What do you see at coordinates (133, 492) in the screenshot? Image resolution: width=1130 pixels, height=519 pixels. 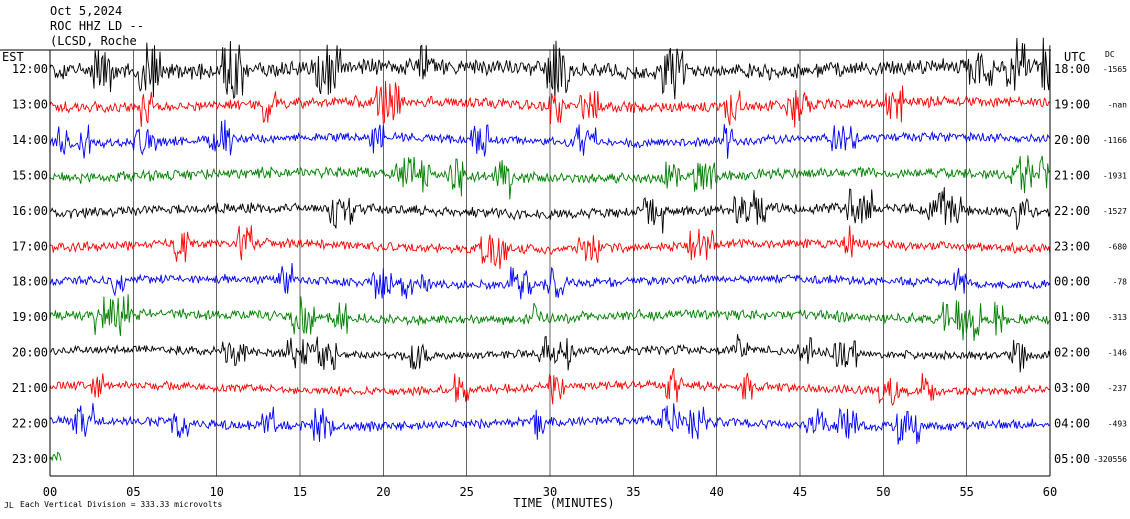 I see `x-tick-label: 05` at bounding box center [133, 492].